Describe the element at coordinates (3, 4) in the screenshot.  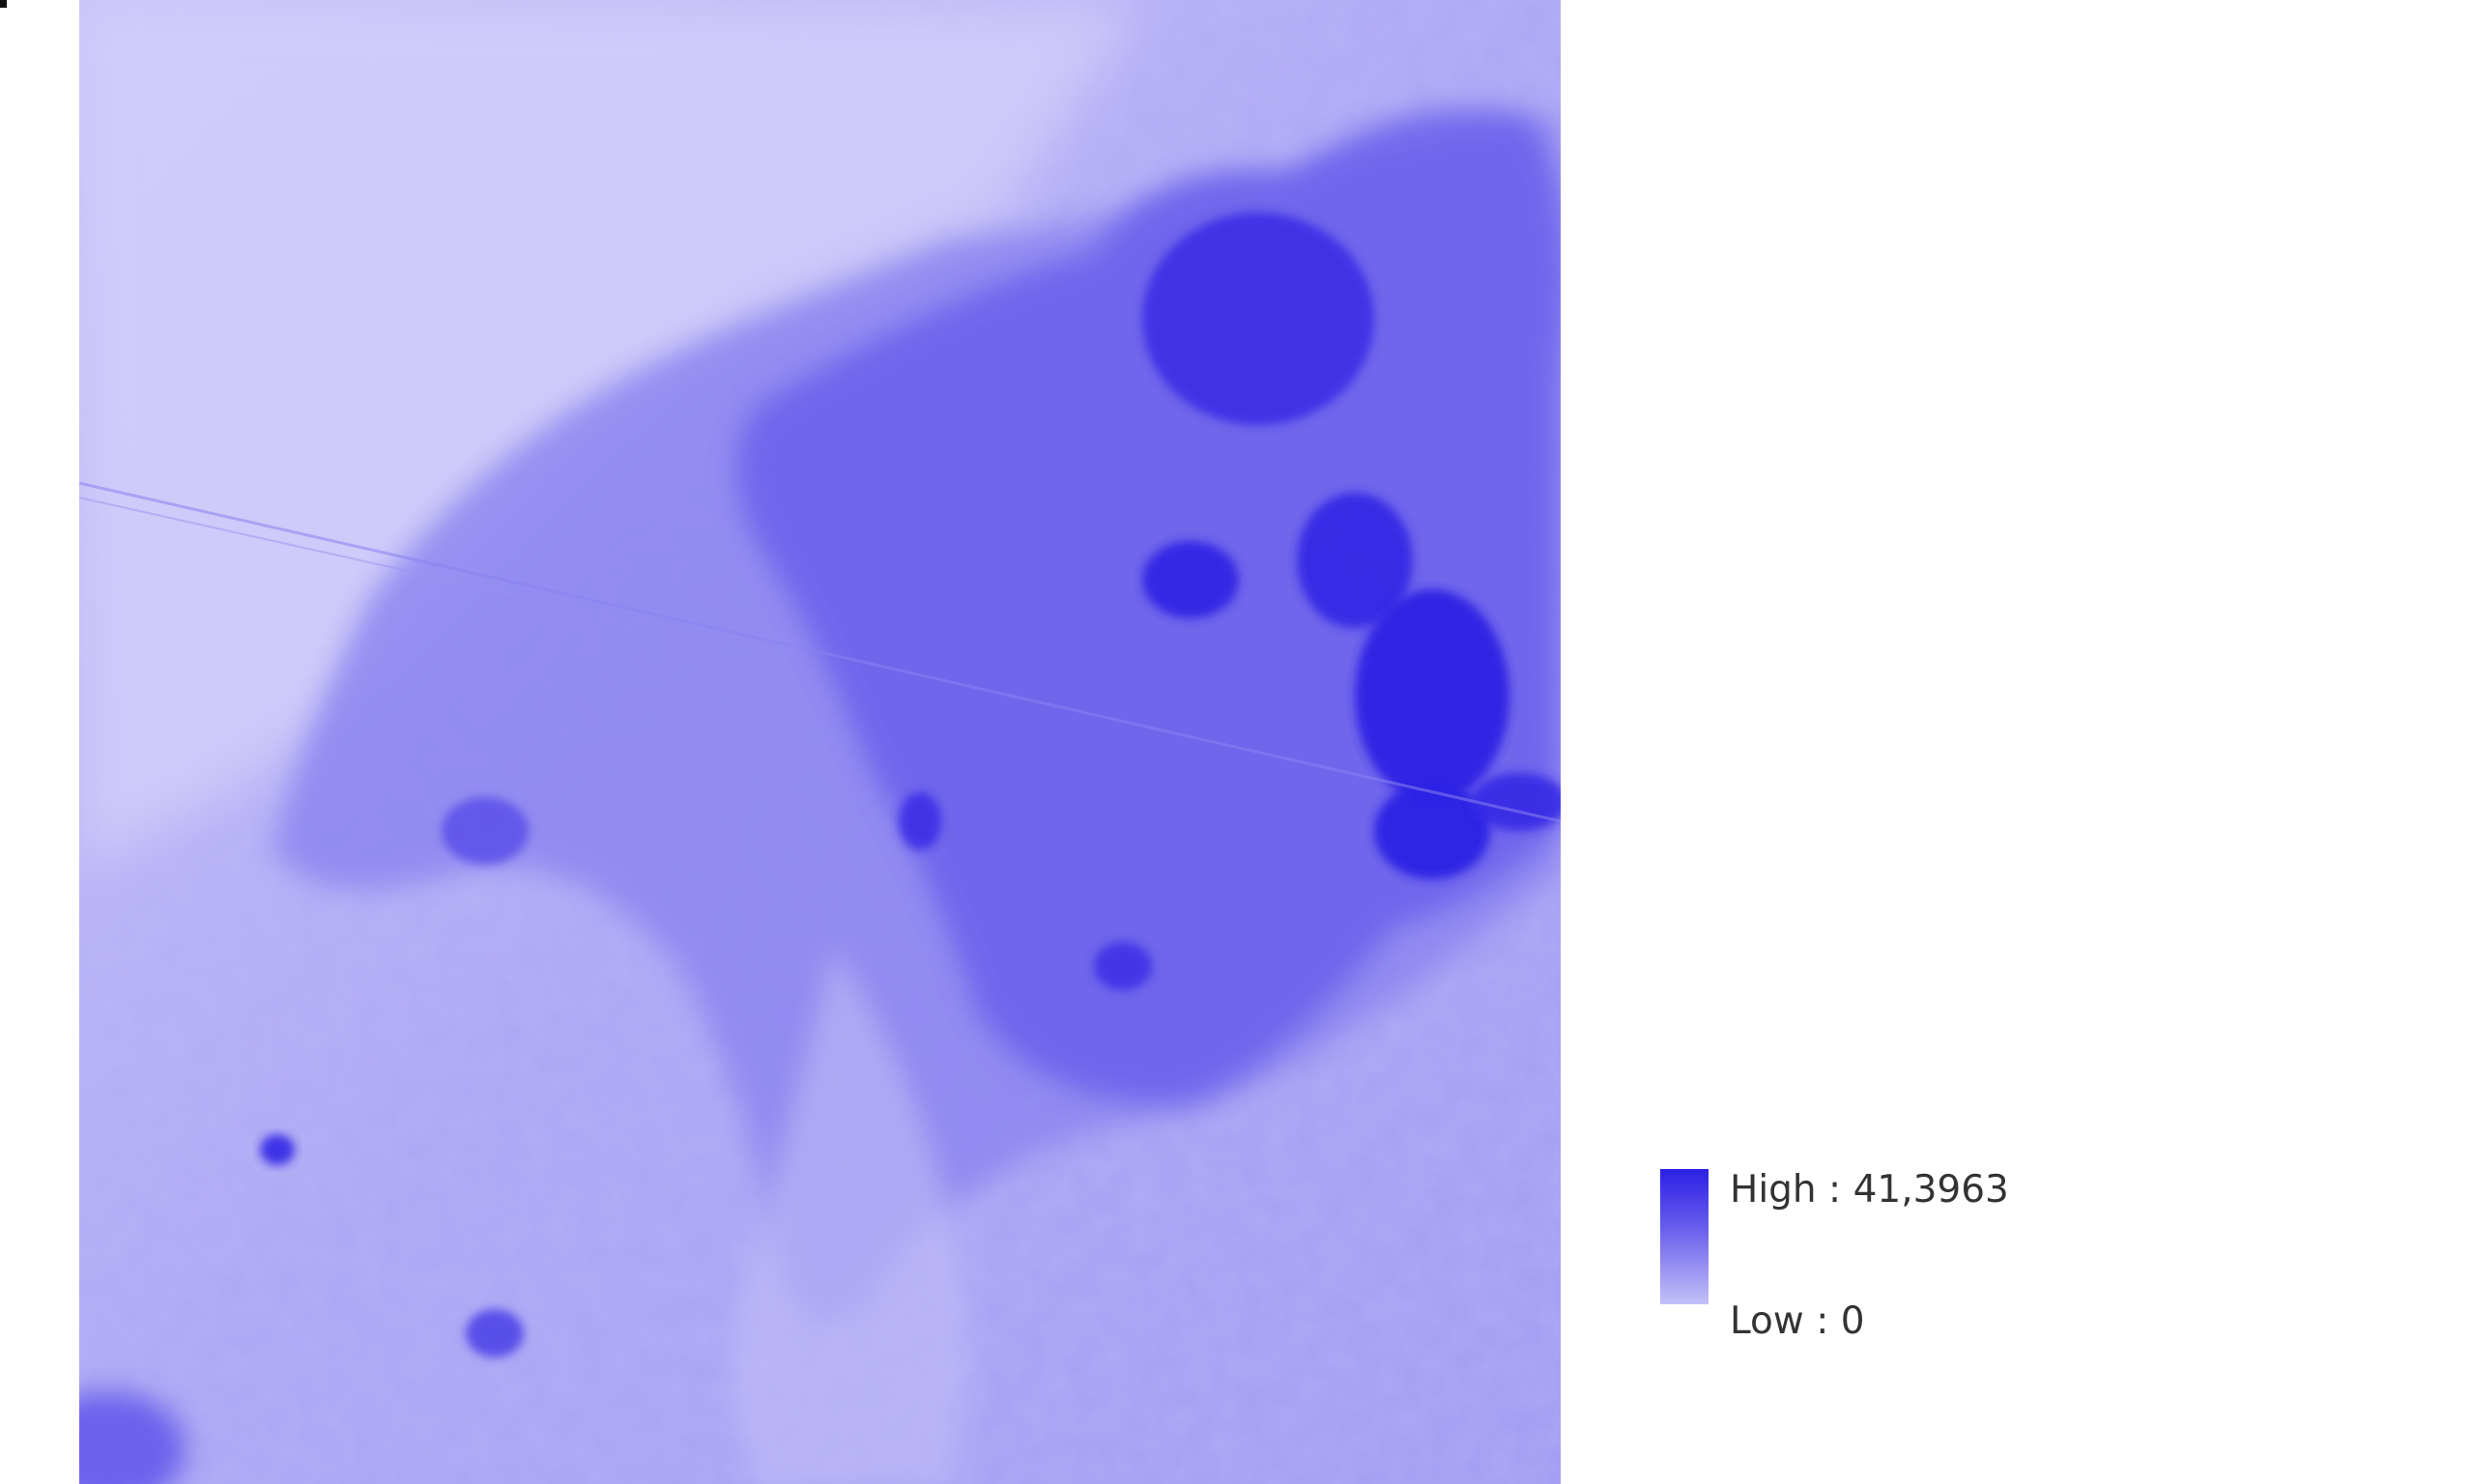
I see `corner-marker` at that location.